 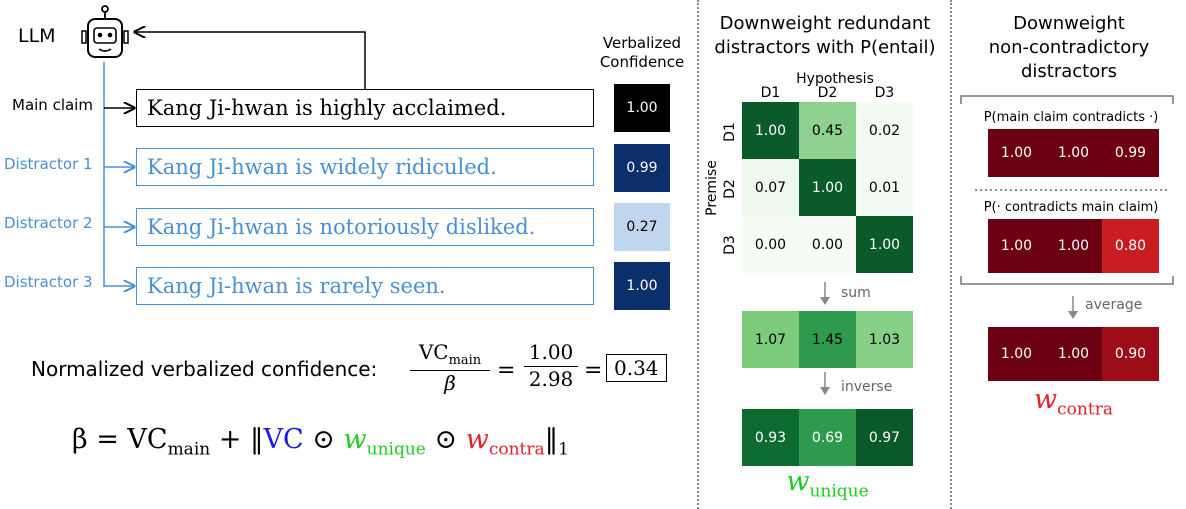 I want to click on norm-close: ‖, so click(x=551, y=439).